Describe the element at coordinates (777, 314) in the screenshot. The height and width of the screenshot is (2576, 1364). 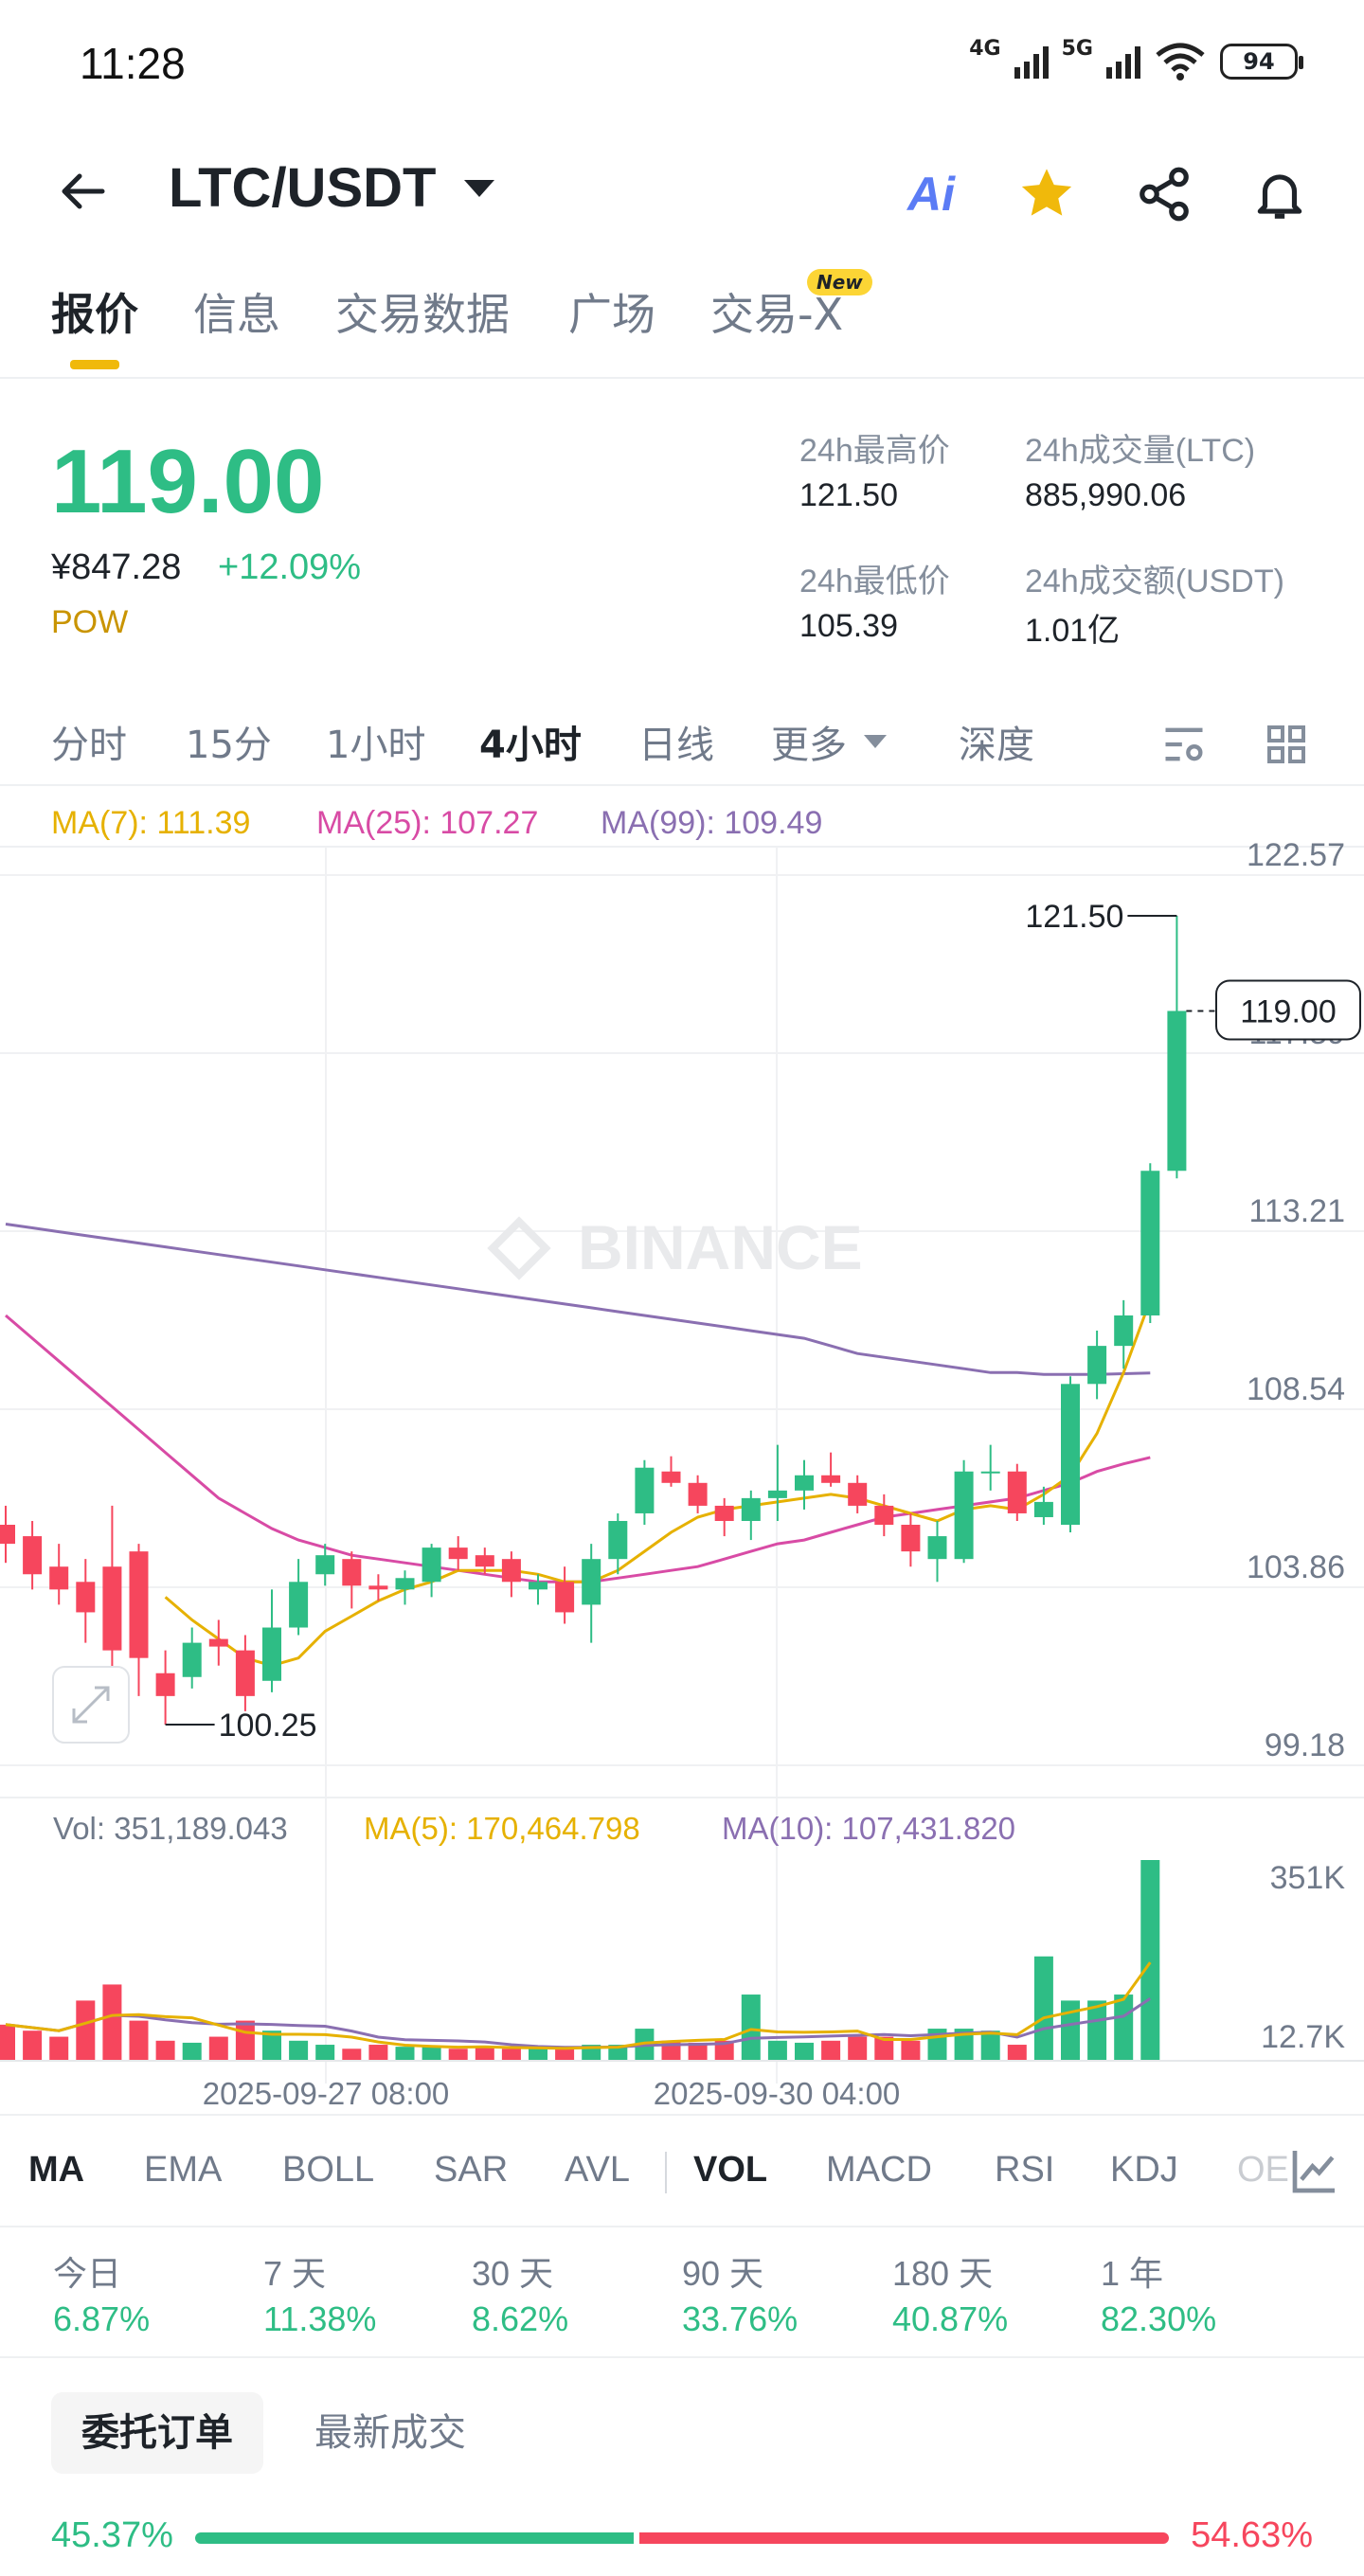
I see `tab-trade-x: 交易-X` at that location.